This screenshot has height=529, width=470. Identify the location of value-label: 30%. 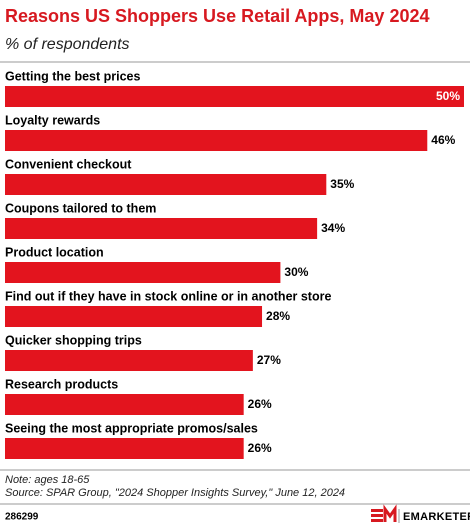
(296, 272).